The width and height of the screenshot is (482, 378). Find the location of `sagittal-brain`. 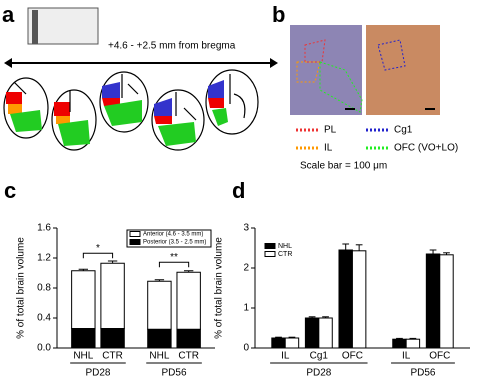

sagittal-brain is located at coordinates (63, 26).